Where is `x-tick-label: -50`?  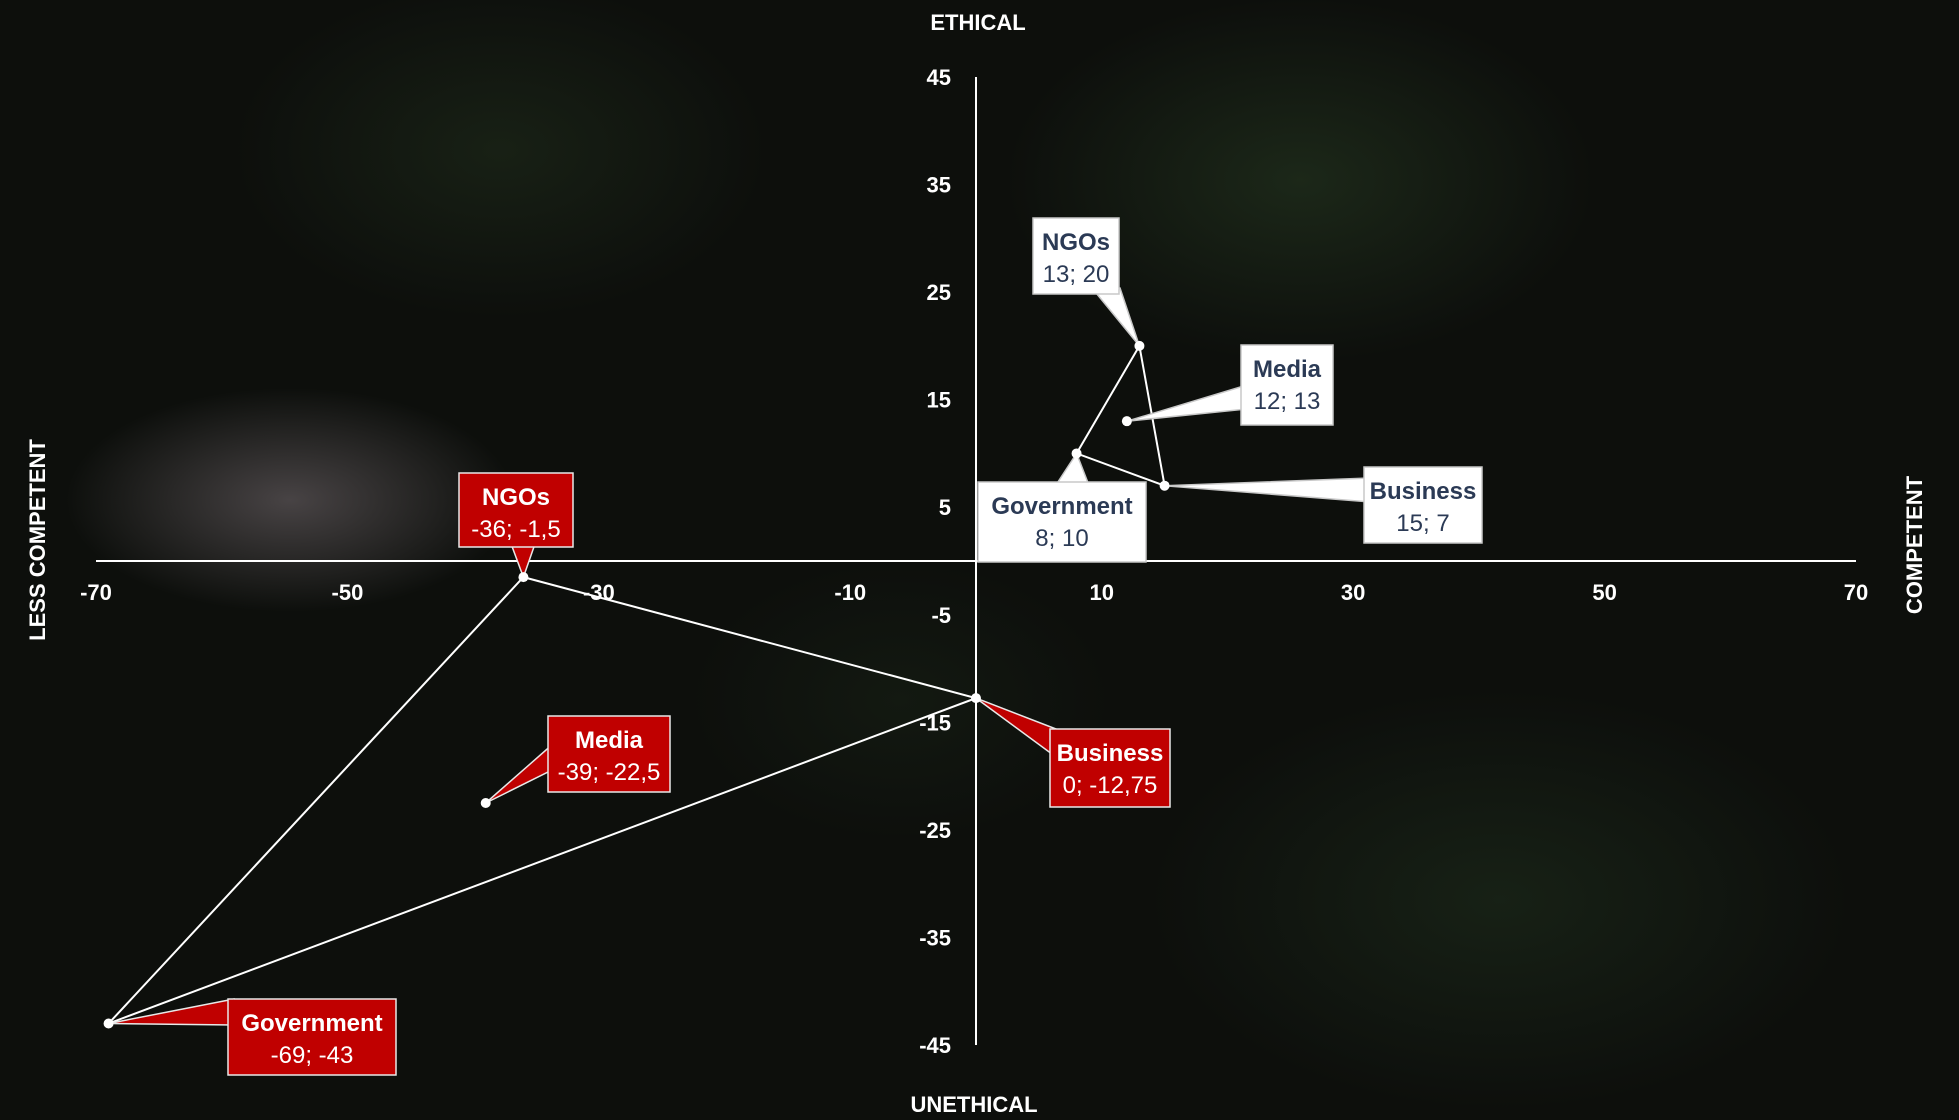
x-tick-label: -50 is located at coordinates (348, 592).